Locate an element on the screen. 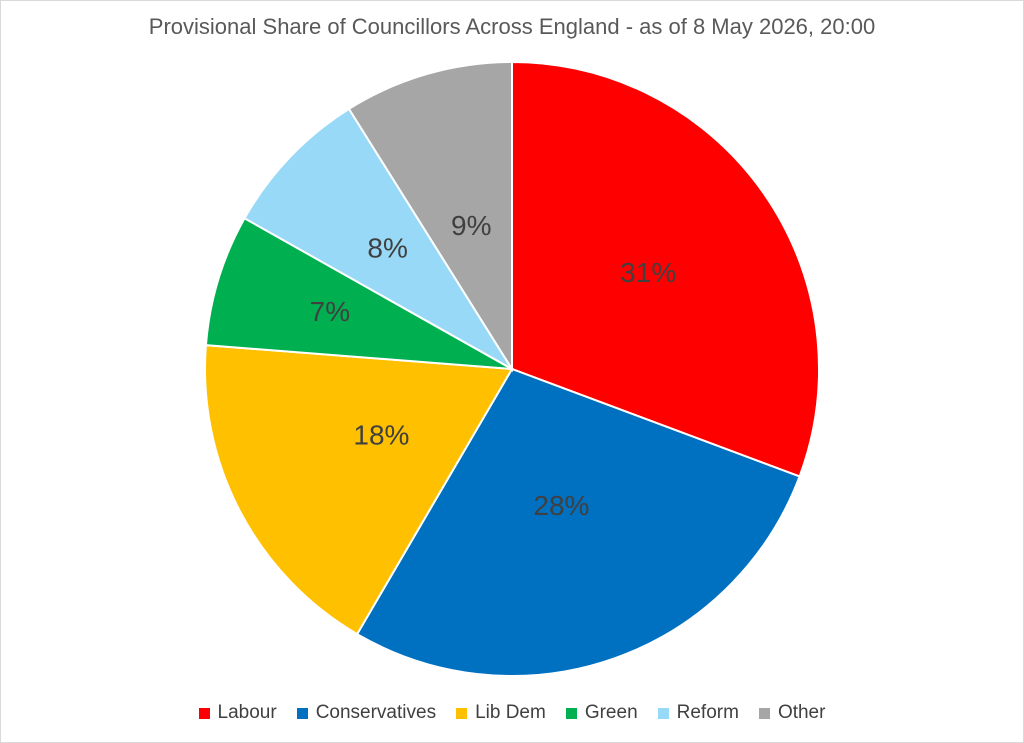  legend-label-lib-dem: Lib Dem is located at coordinates (510, 712).